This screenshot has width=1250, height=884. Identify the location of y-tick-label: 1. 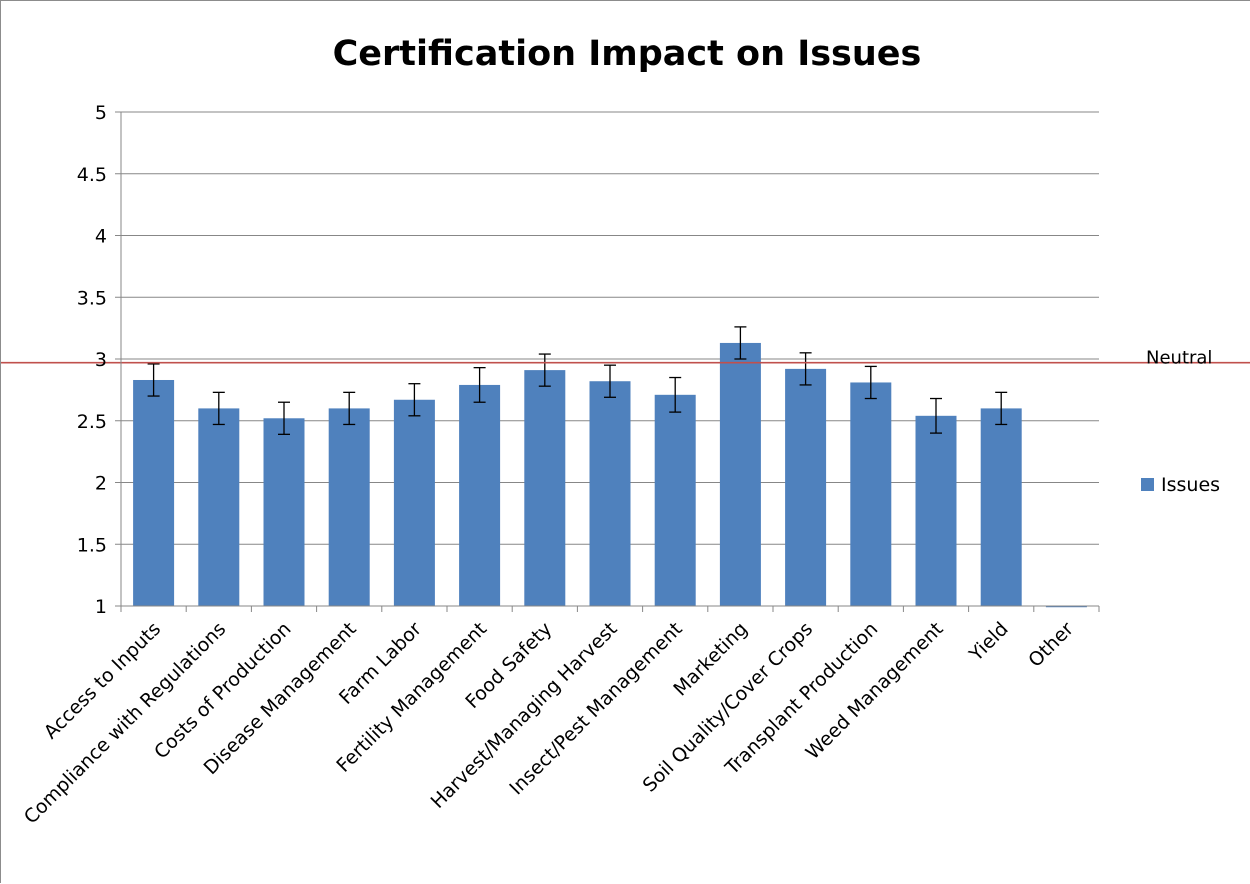
(101, 607).